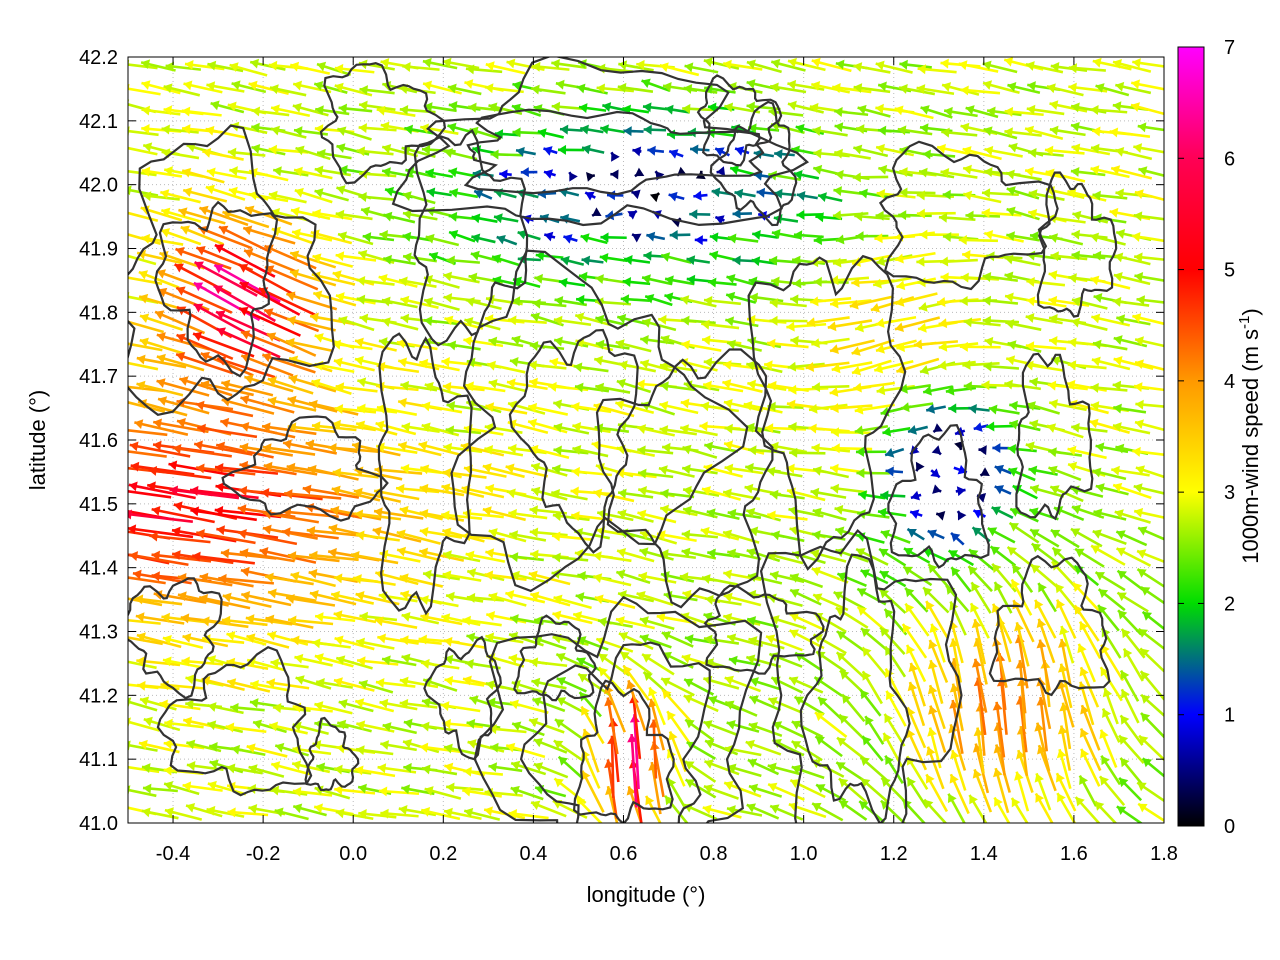 Image resolution: width=1280 pixels, height=960 pixels. I want to click on x-tick-label: 1.0, so click(804, 854).